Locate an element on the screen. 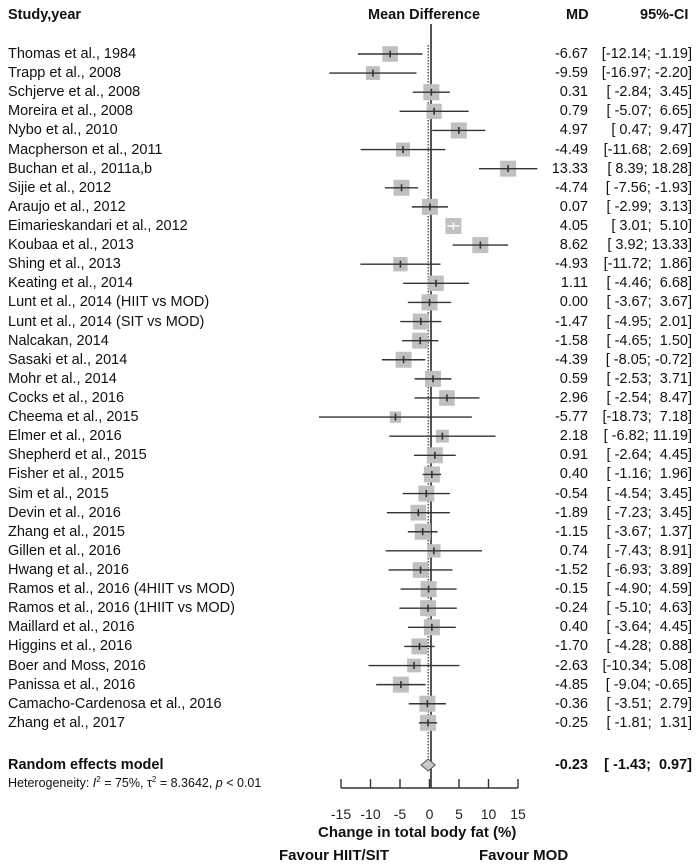  study-ci: [ -2.99; 3.13] is located at coordinates (649, 206).